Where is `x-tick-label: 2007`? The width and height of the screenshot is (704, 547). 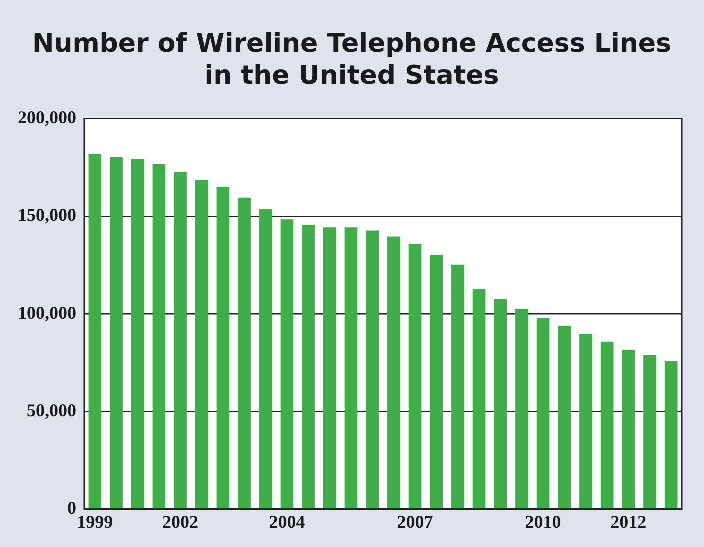
x-tick-label: 2007 is located at coordinates (415, 522).